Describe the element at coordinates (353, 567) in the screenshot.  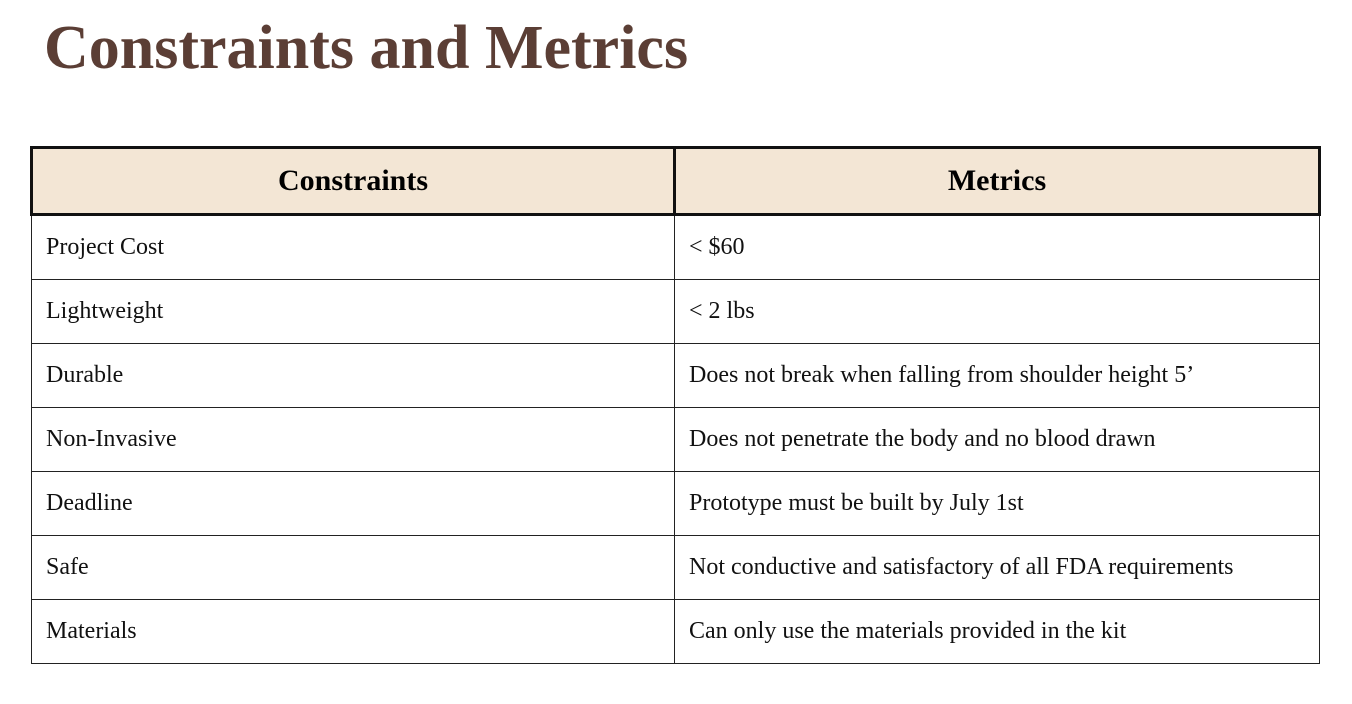
I see `constraint-cell: Safe` at that location.